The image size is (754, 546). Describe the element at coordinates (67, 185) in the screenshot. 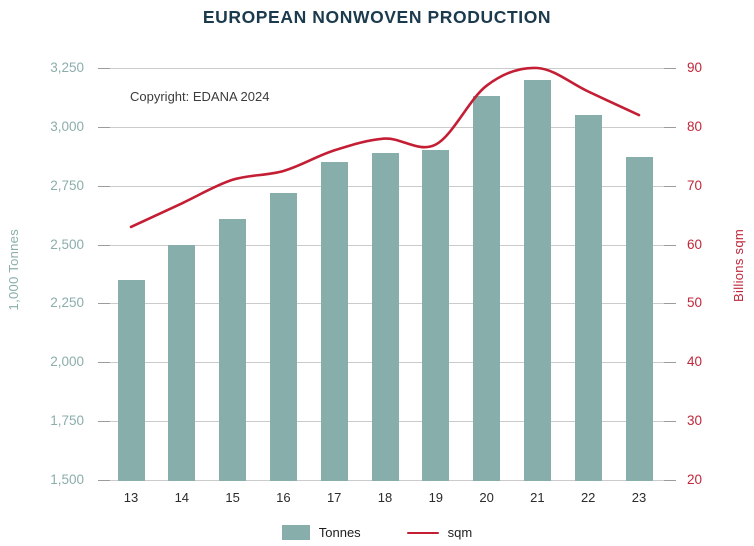

I see `left-axis-tick-label: 2,750` at that location.